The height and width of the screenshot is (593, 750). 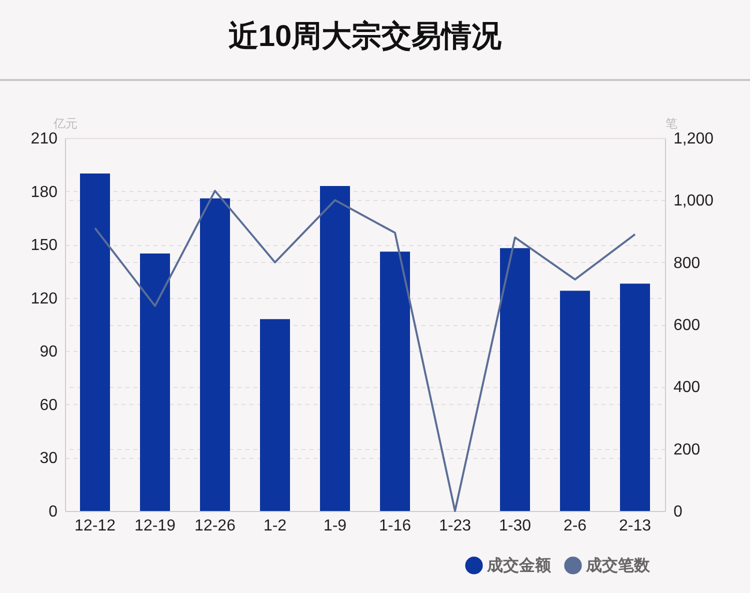 I want to click on x-tick-label: 1-2, so click(x=275, y=526).